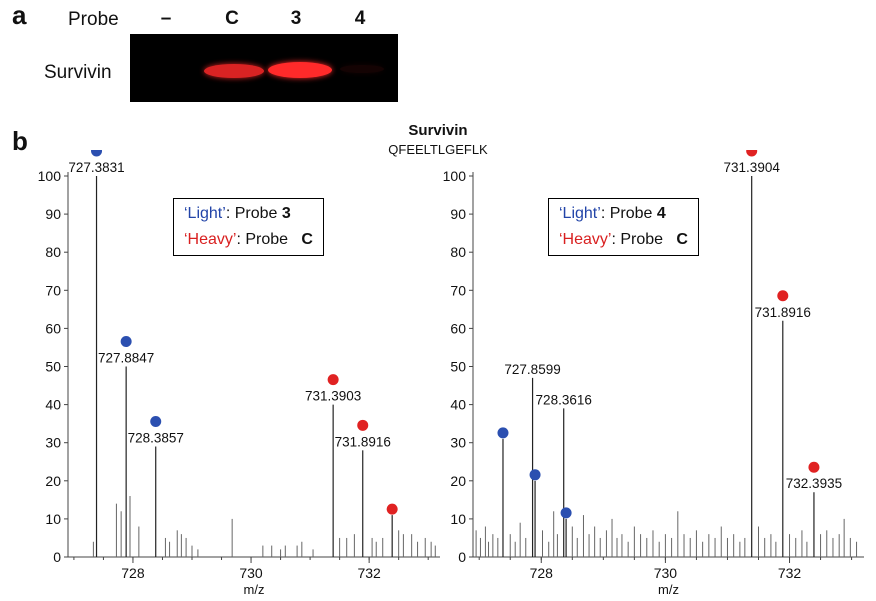  Describe the element at coordinates (133, 573) in the screenshot. I see `x-tick-label-0-728: 728` at that location.